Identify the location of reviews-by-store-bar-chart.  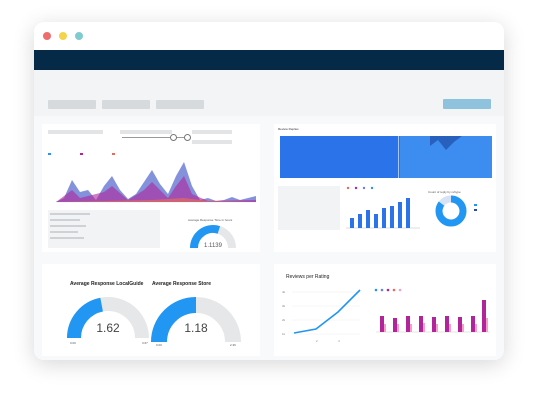
(432, 310).